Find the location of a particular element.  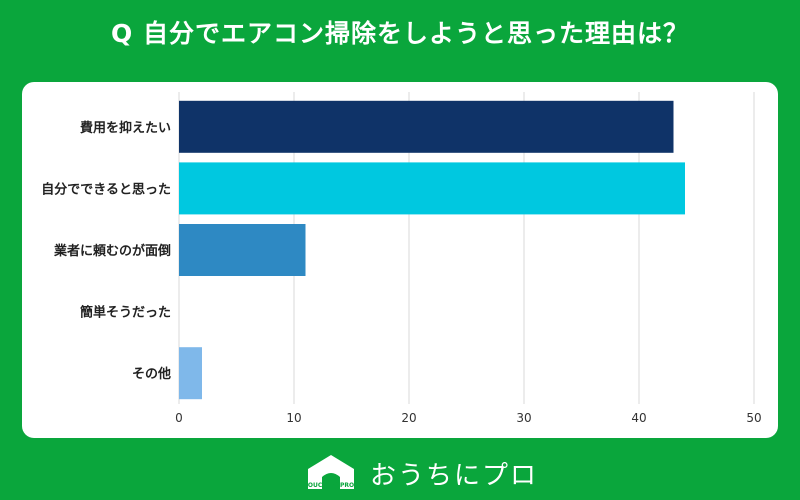

svg-text: OUCHI ni PRO is located at coordinates (331, 485).